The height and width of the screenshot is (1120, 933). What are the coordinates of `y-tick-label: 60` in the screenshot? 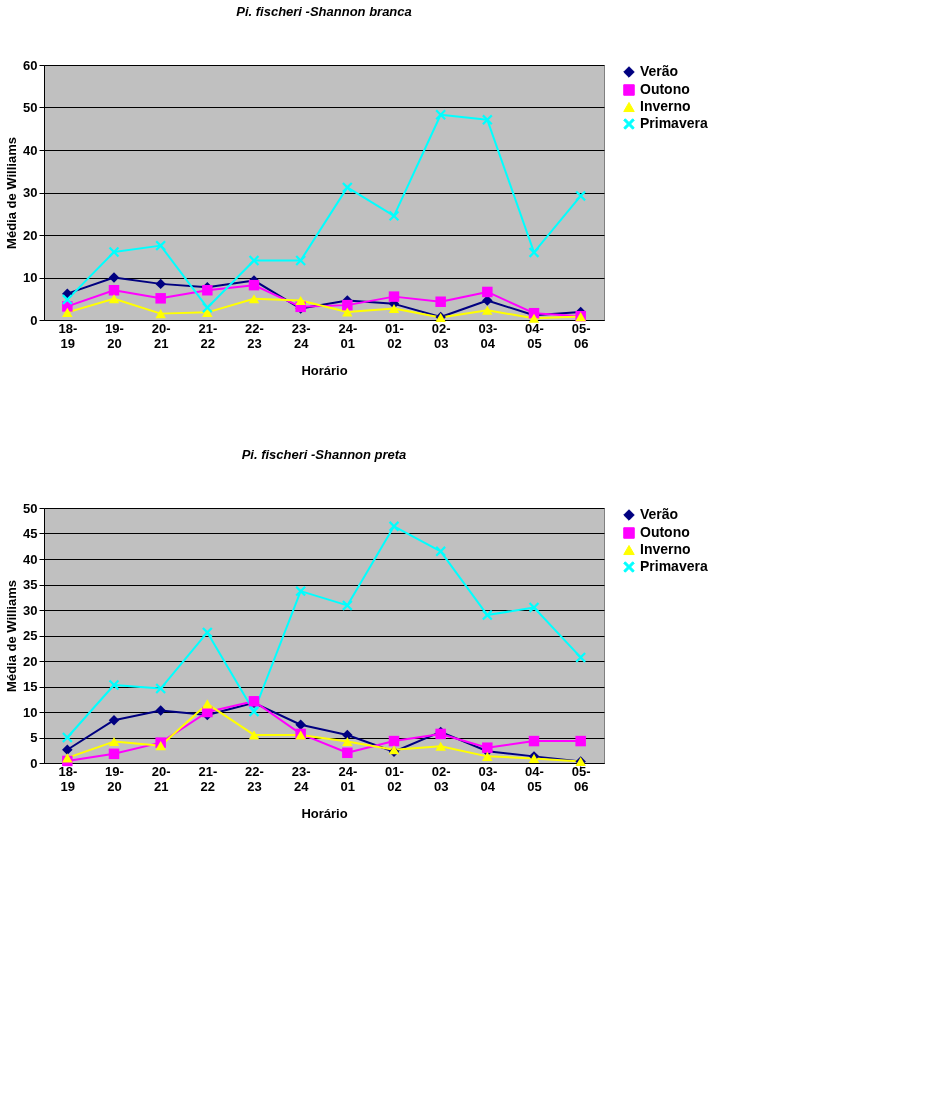 It's located at (30, 65).